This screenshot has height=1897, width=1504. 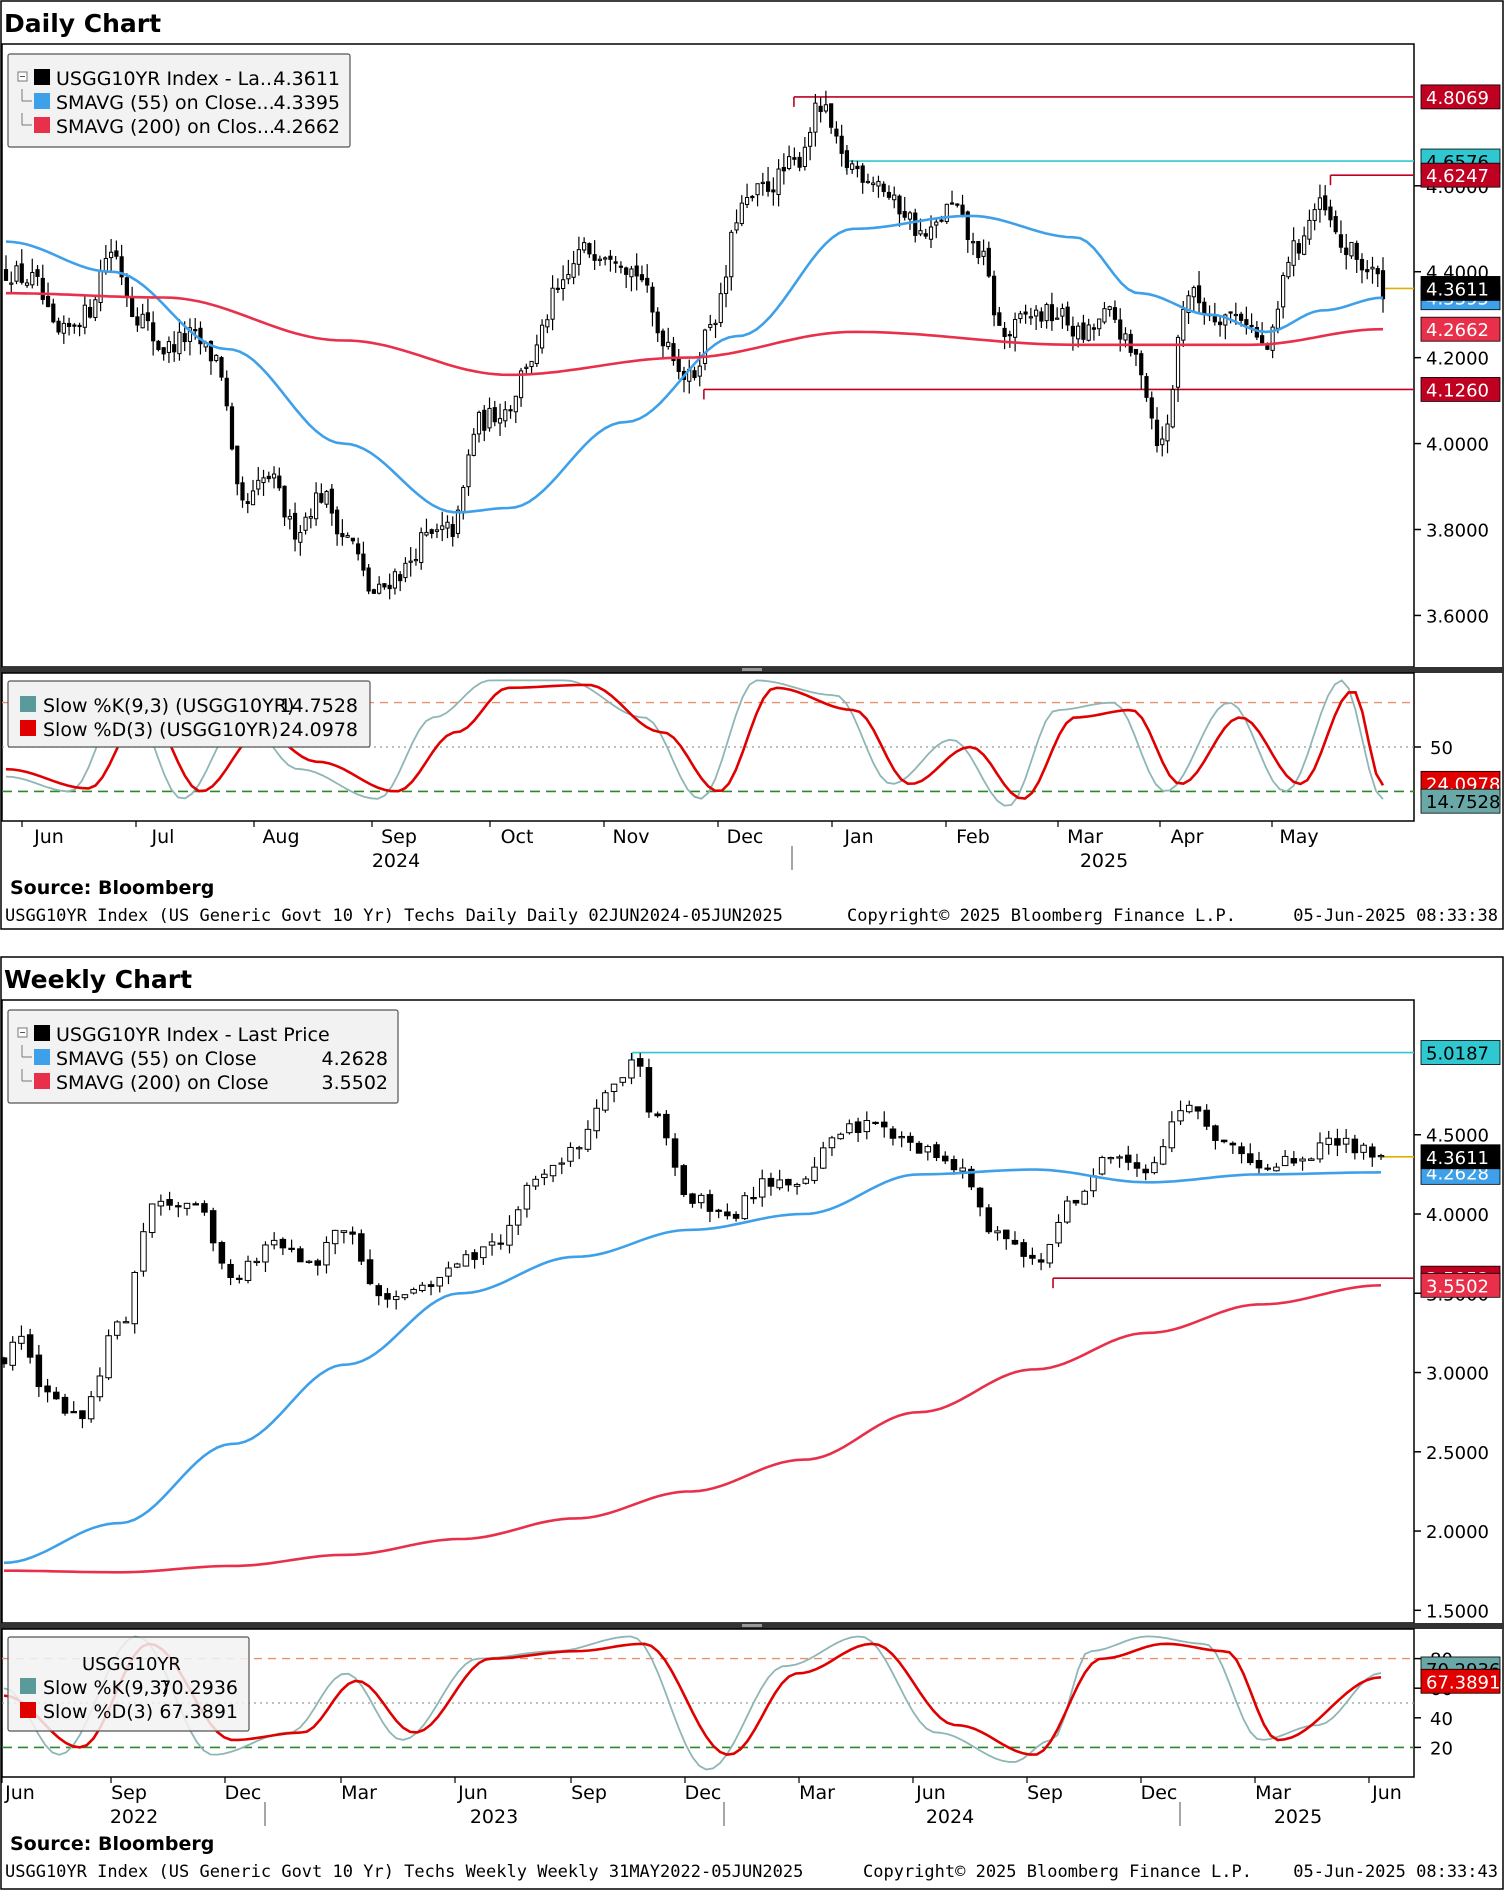 I want to click on stoch-tick-label: 50, so click(x=1441, y=748).